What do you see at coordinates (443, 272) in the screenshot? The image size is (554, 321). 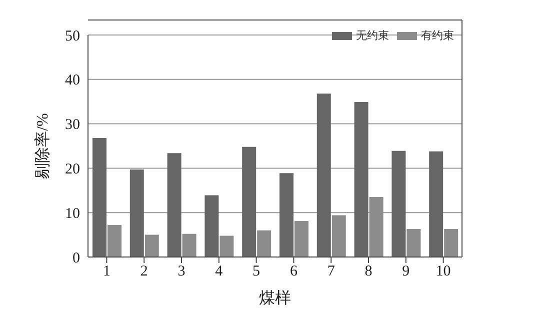 I see `x-tick-label: 10` at bounding box center [443, 272].